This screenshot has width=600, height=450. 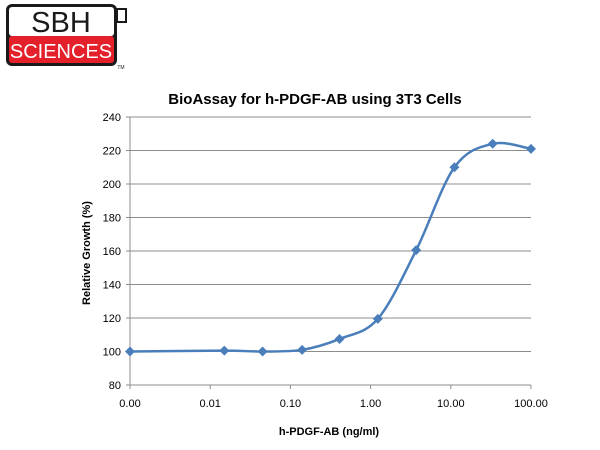 I want to click on logo-bottom-text: SCIENCES, so click(x=61, y=52).